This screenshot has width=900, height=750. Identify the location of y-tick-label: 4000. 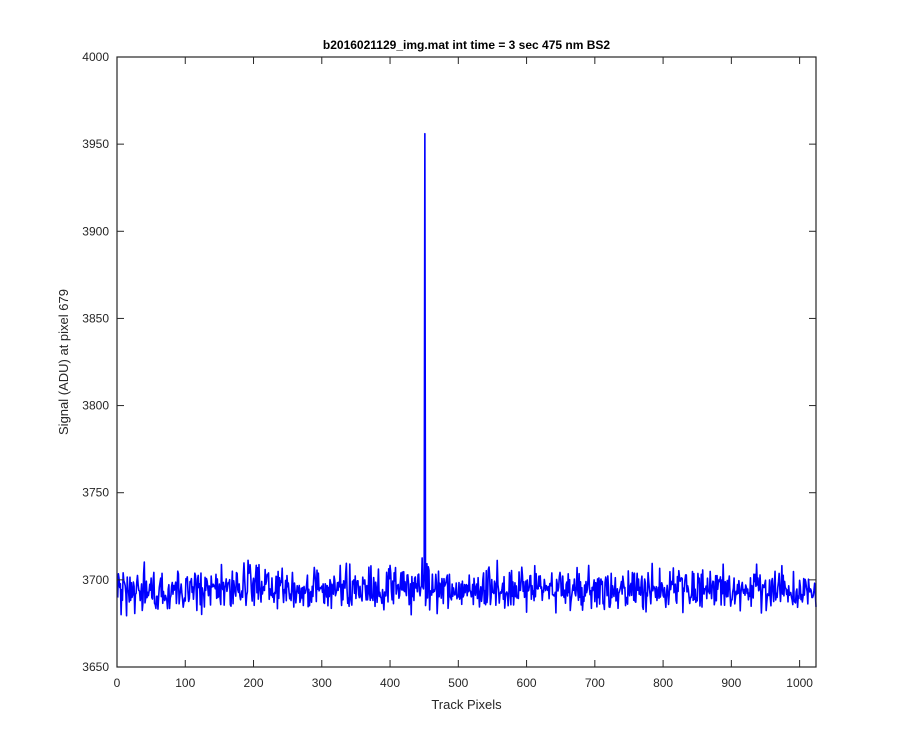
(95, 57).